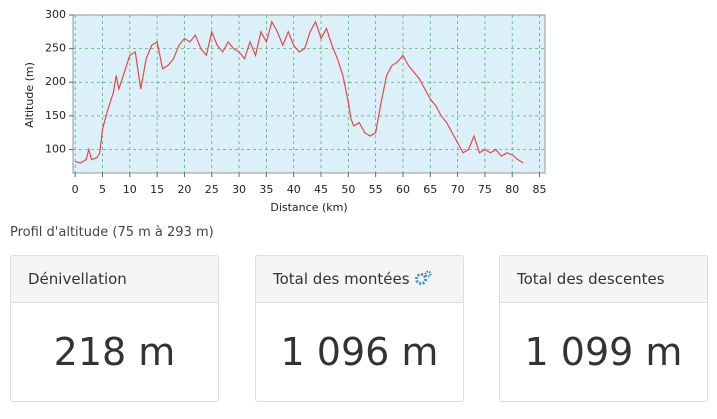 Image resolution: width=717 pixels, height=419 pixels. Describe the element at coordinates (341, 279) in the screenshot. I see `card-label: Total des montées` at that location.